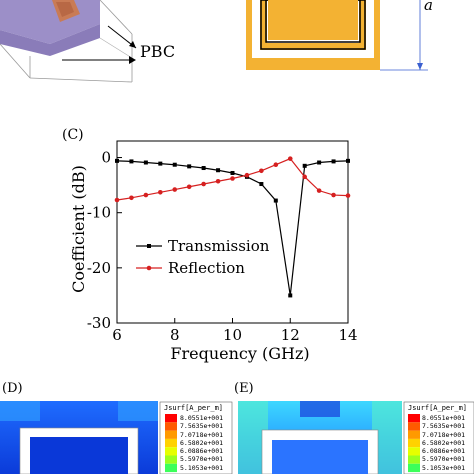 This screenshot has height=474, width=474. What do you see at coordinates (106, 158) in the screenshot?
I see `y-tick-label: 0` at bounding box center [106, 158].